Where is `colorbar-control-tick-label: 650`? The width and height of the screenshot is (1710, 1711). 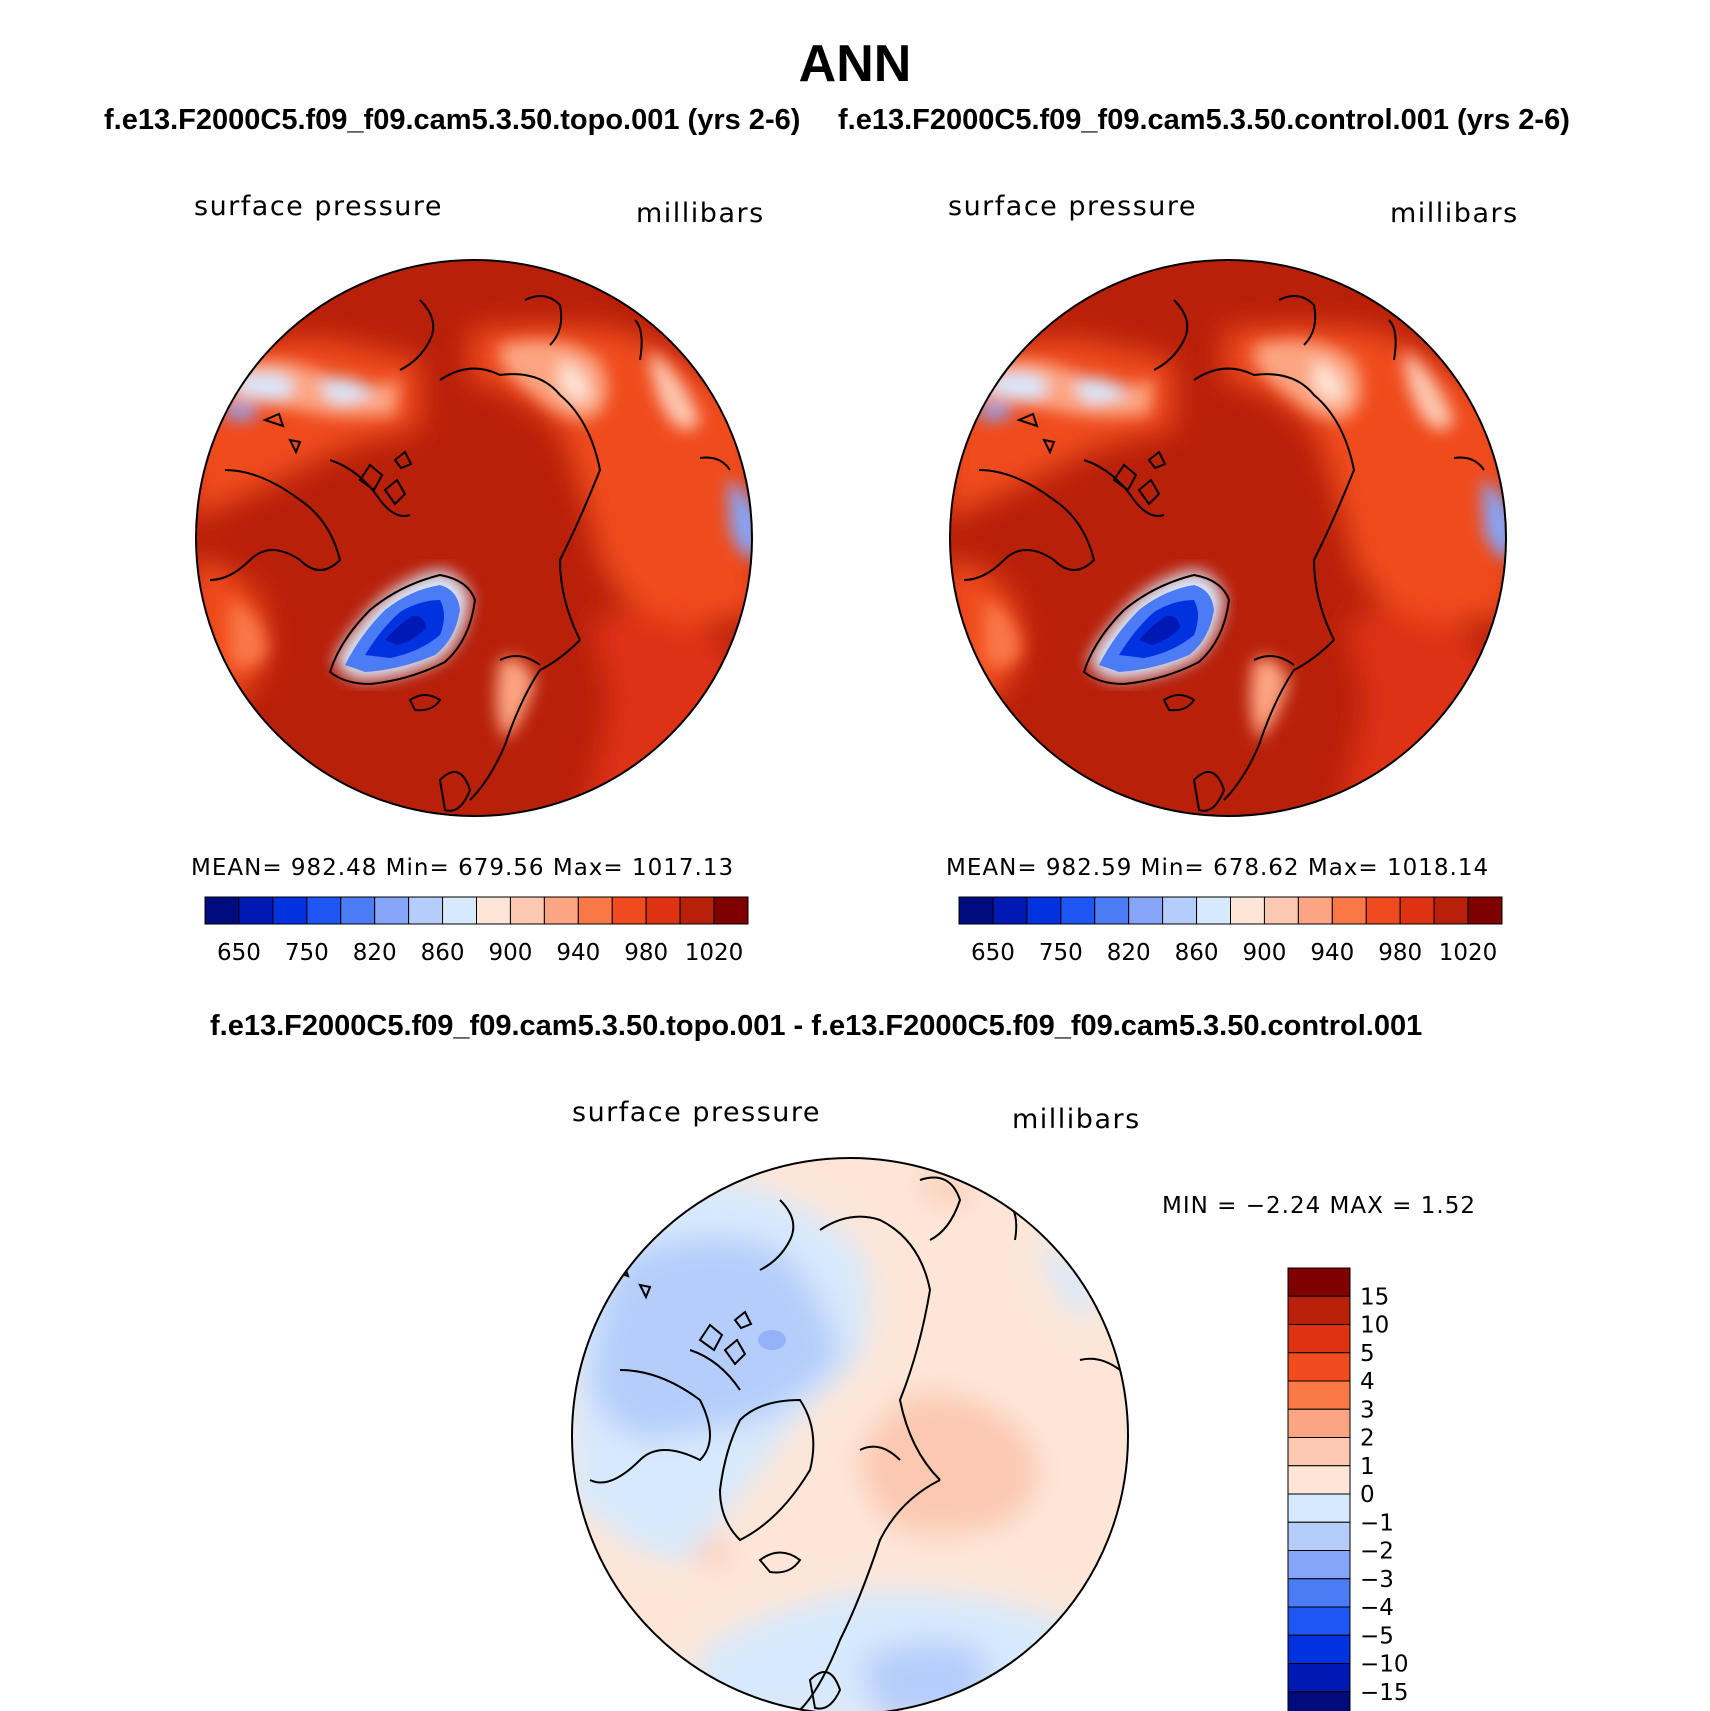 colorbar-control-tick-label: 650 is located at coordinates (993, 953).